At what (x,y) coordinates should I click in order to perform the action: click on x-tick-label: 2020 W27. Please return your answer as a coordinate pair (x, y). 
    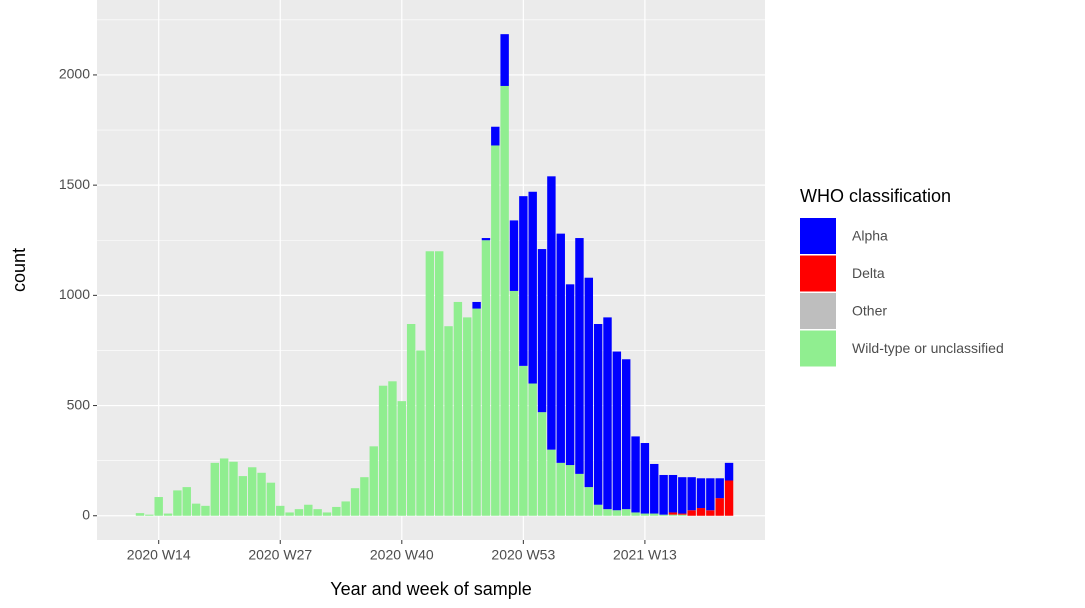
    Looking at the image, I should click on (280, 555).